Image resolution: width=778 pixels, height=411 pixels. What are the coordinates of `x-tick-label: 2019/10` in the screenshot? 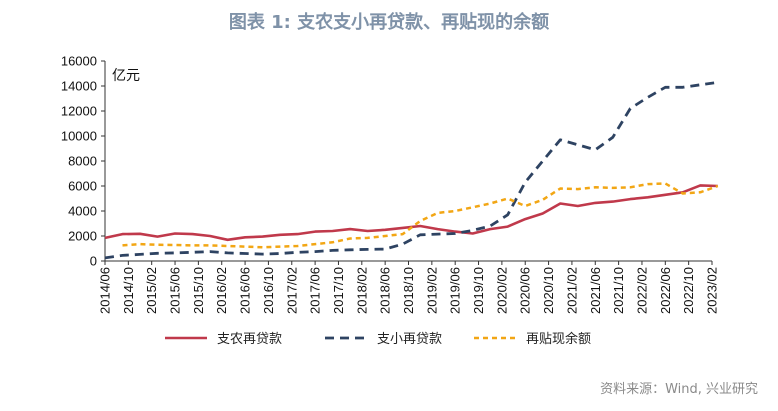 It's located at (478, 290).